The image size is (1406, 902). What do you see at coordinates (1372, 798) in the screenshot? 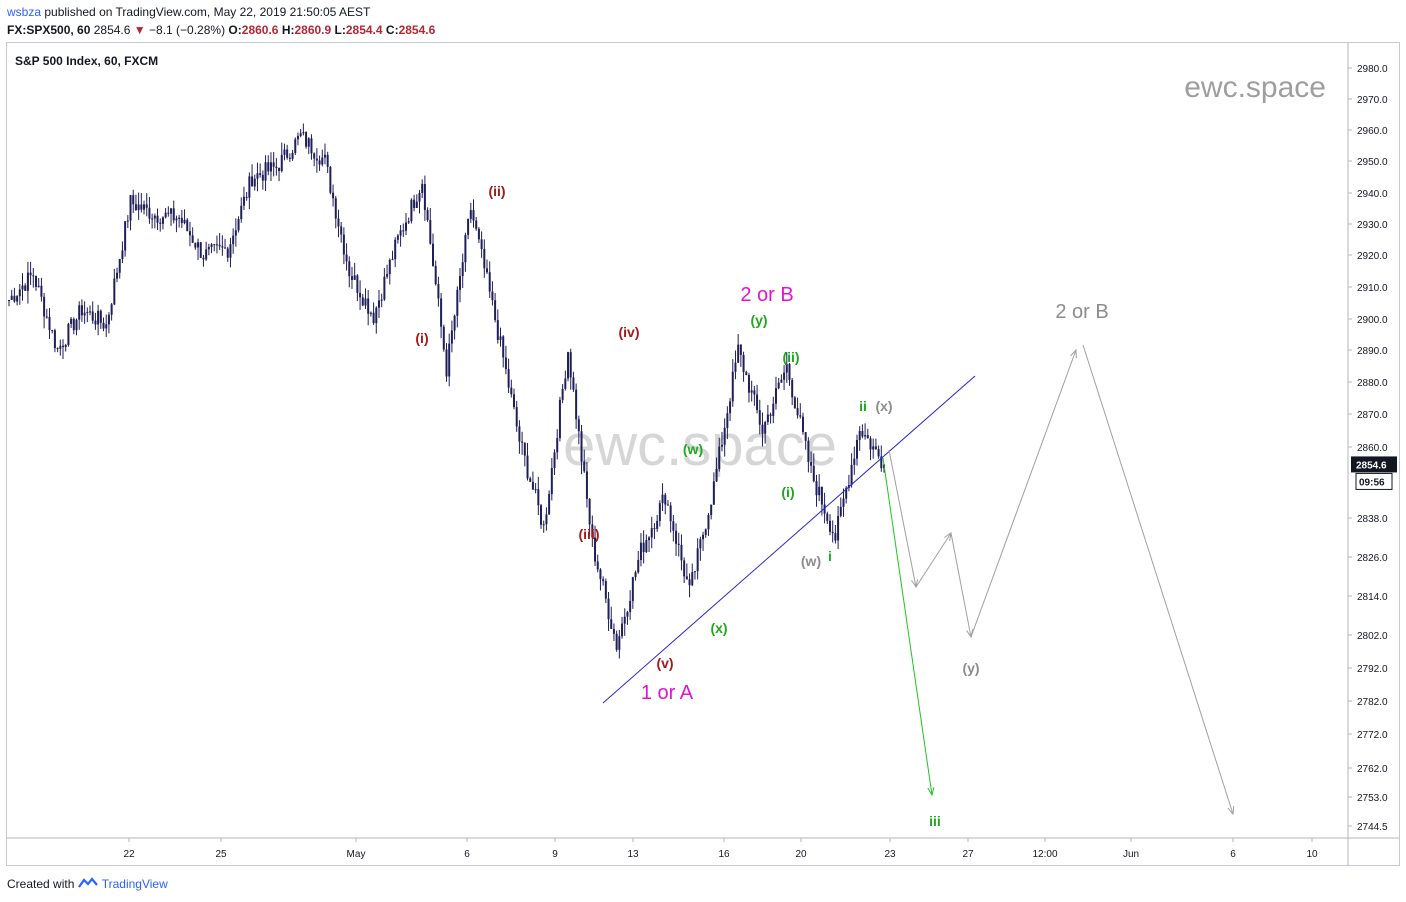
I see `y-tick-label: 2753.0` at bounding box center [1372, 798].